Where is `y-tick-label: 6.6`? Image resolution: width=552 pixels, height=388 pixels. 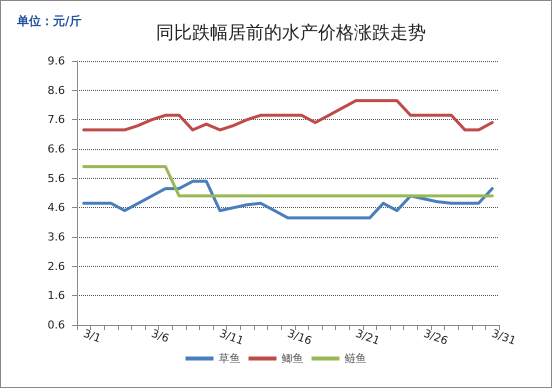 y-tick-label: 6.6 is located at coordinates (56, 149).